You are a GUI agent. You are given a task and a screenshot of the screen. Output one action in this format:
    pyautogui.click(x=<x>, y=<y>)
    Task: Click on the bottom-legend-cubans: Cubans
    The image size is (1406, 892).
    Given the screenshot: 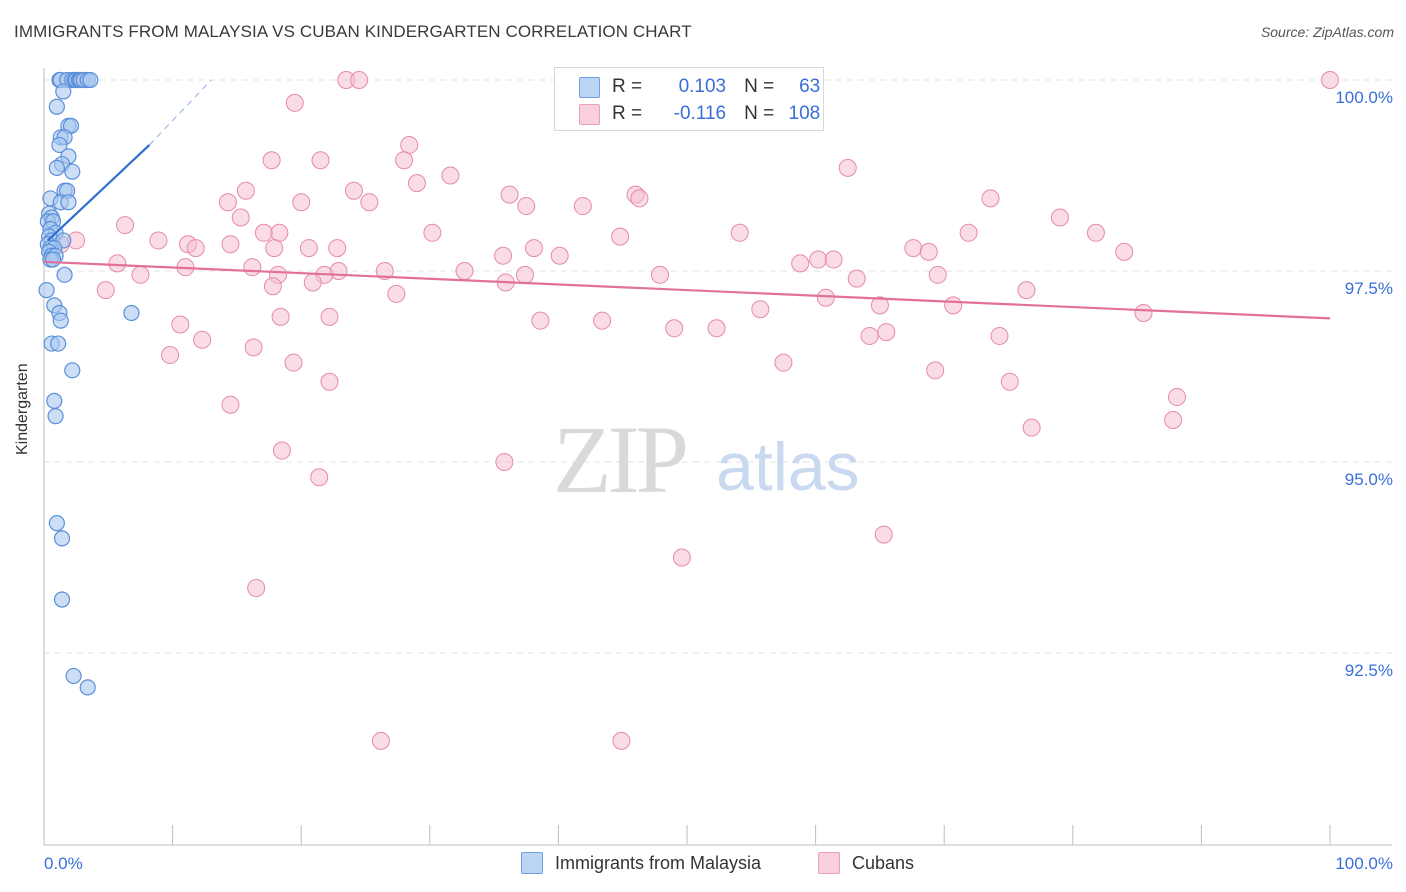 What is the action you would take?
    pyautogui.click(x=866, y=863)
    